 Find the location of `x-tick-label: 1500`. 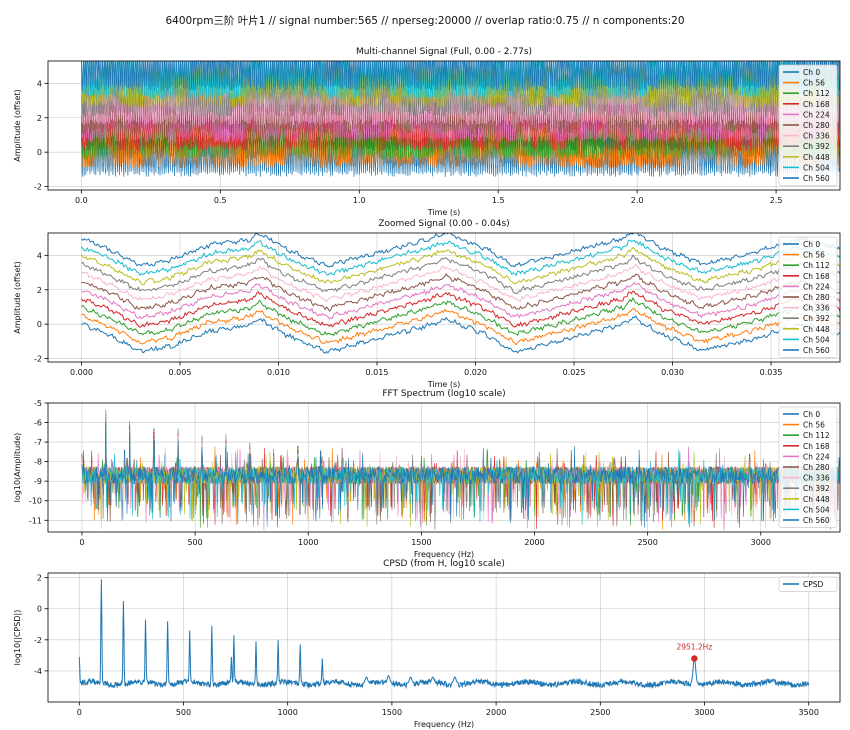

x-tick-label: 1500 is located at coordinates (392, 712).